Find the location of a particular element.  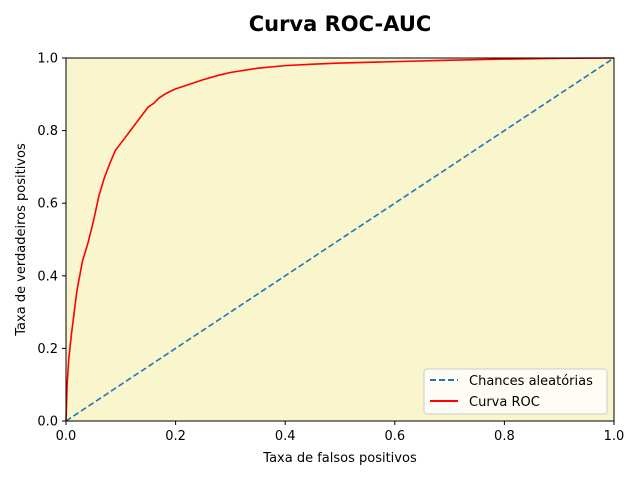

legend: Chances aleatórias Curva ROC is located at coordinates (515, 391).